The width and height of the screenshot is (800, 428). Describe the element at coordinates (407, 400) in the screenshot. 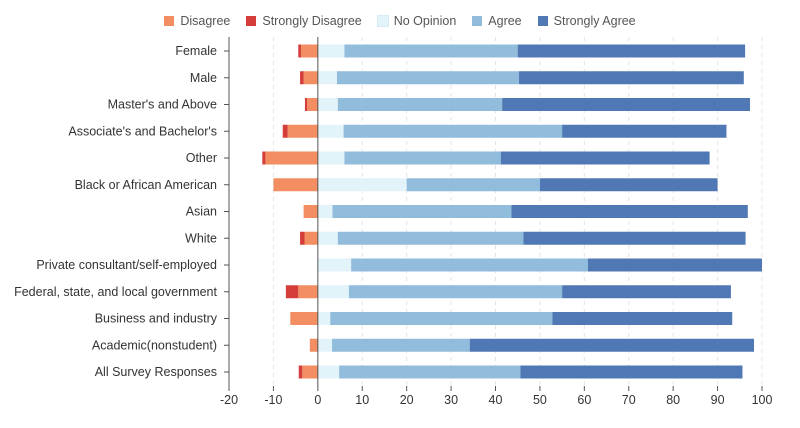

I see `x-tick-label: 20` at that location.